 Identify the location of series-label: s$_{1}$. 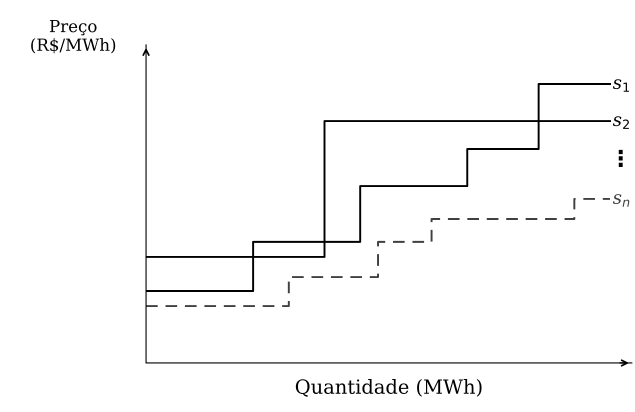
(621, 85).